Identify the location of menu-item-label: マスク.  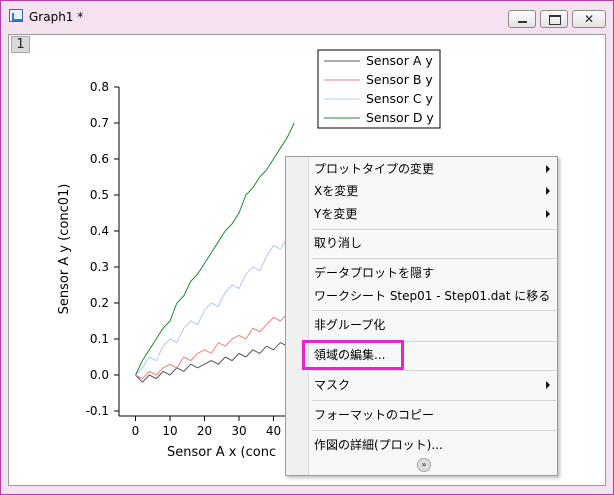
(332, 385).